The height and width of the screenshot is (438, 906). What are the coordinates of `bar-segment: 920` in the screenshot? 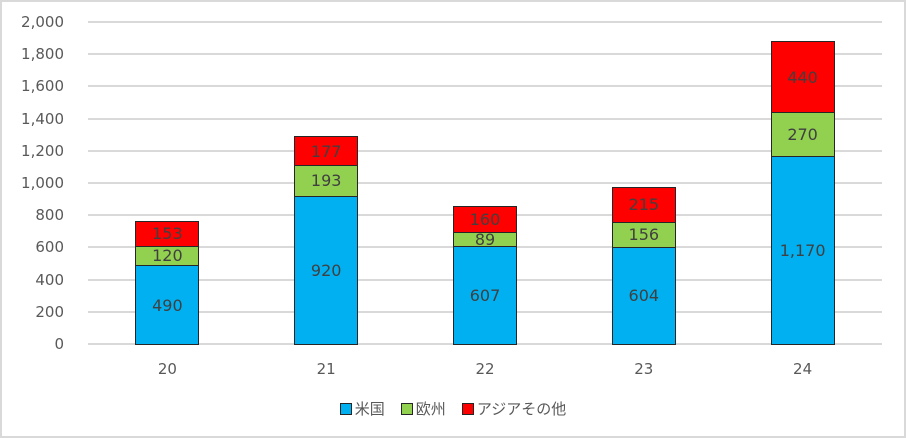 It's located at (326, 270).